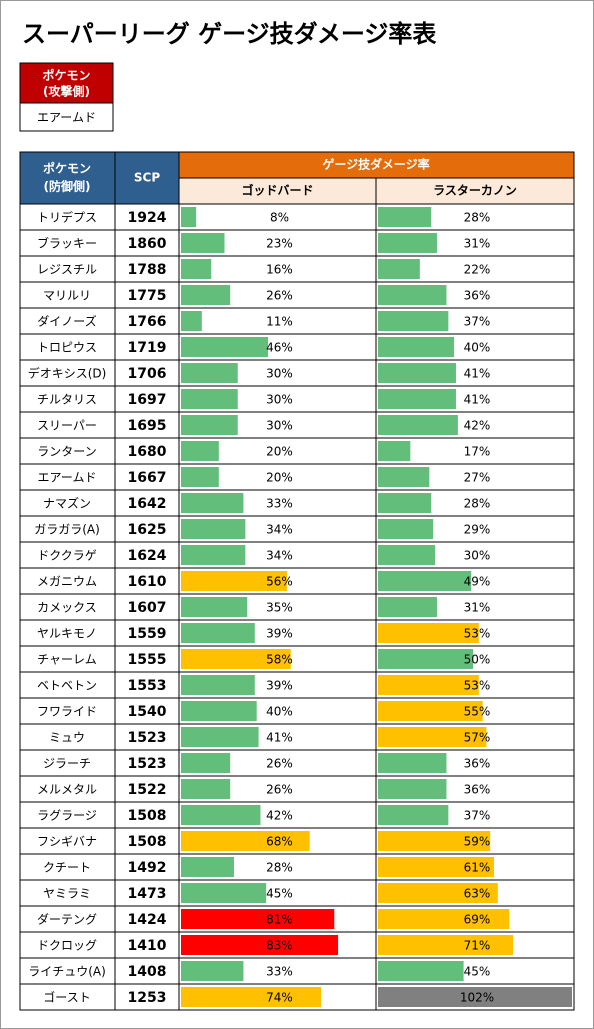  I want to click on value-label: 40%, so click(477, 348).